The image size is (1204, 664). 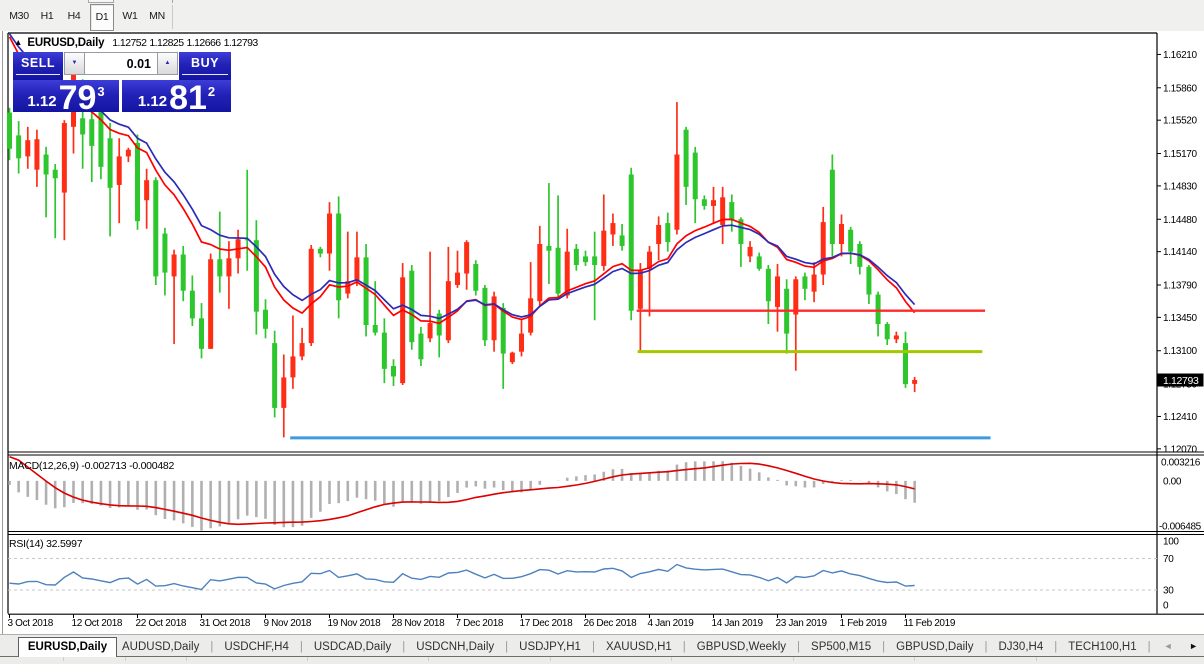 What do you see at coordinates (66, 97) in the screenshot?
I see `sell-price-display: 1.12 79 3` at bounding box center [66, 97].